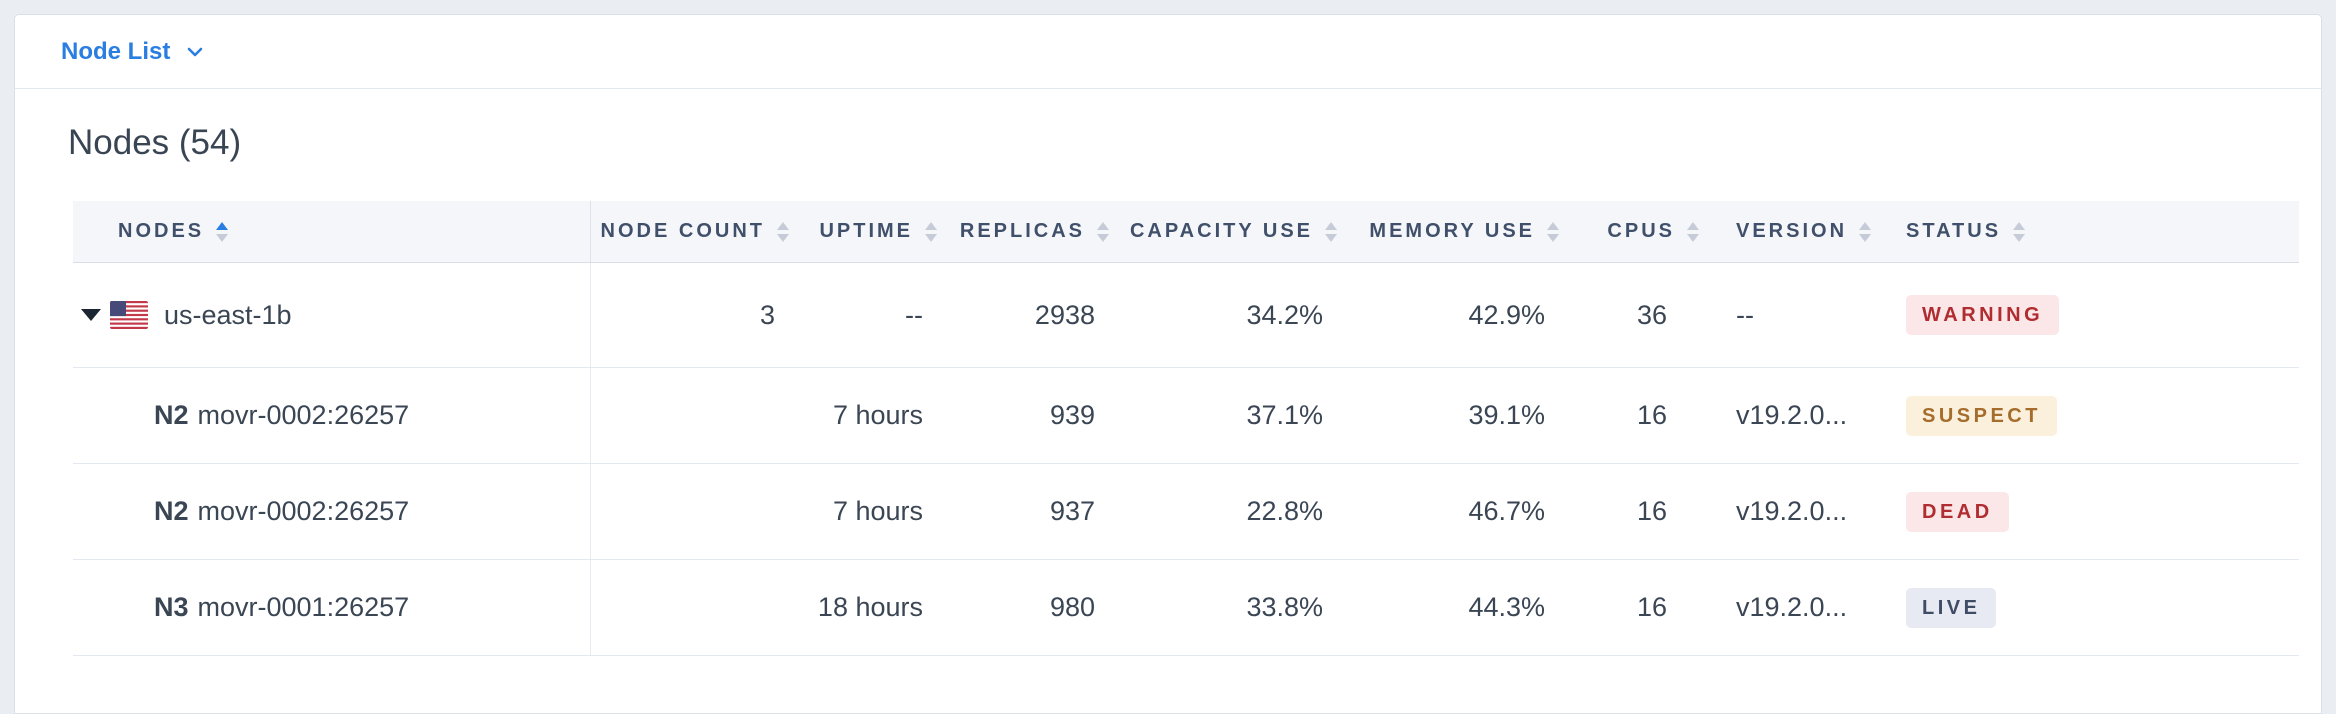 The image size is (2336, 714). I want to click on column-label: MEMORY USE, so click(1452, 231).